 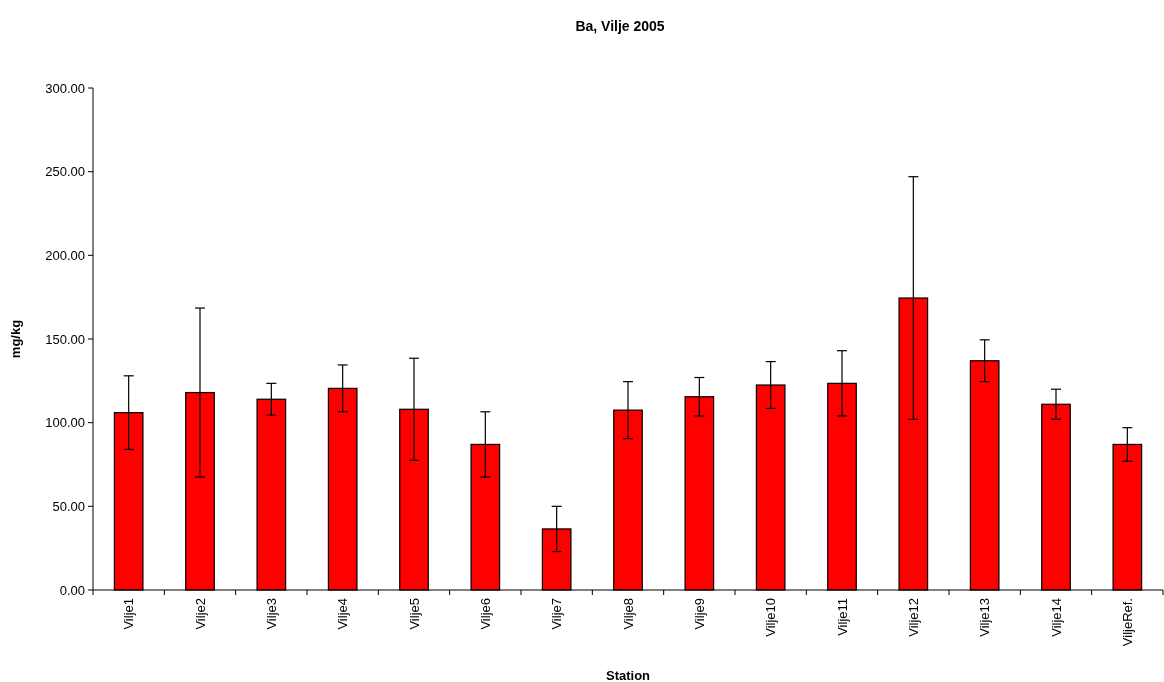 What do you see at coordinates (414, 614) in the screenshot?
I see `x-tick-label: Vilje5` at bounding box center [414, 614].